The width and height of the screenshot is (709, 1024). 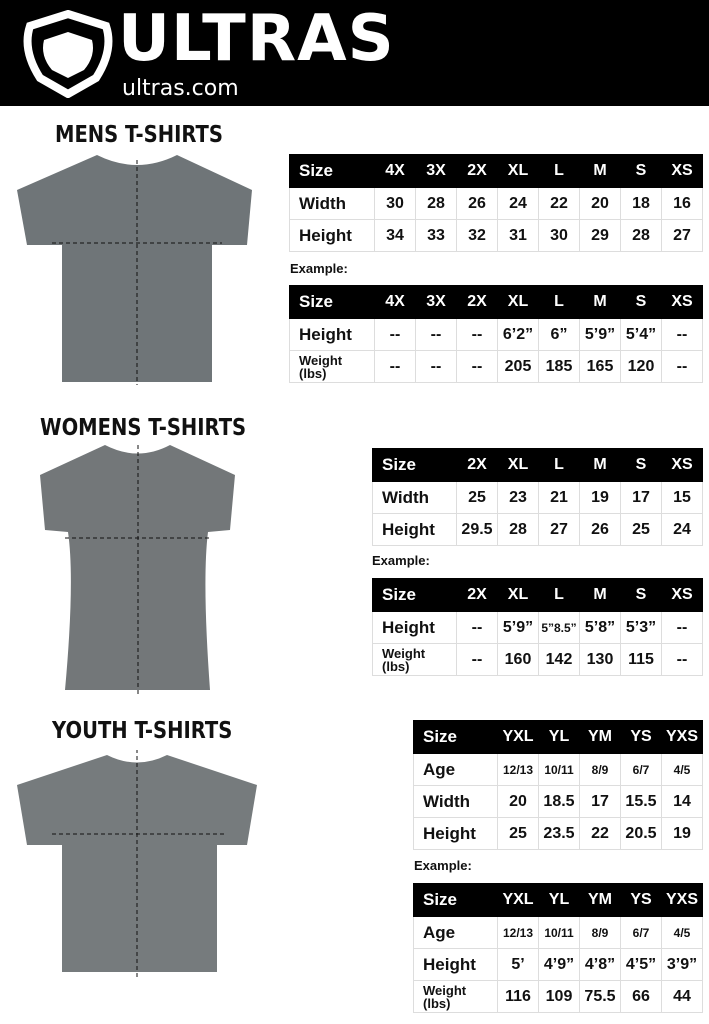 I want to click on row-label: Height, so click(x=332, y=334).